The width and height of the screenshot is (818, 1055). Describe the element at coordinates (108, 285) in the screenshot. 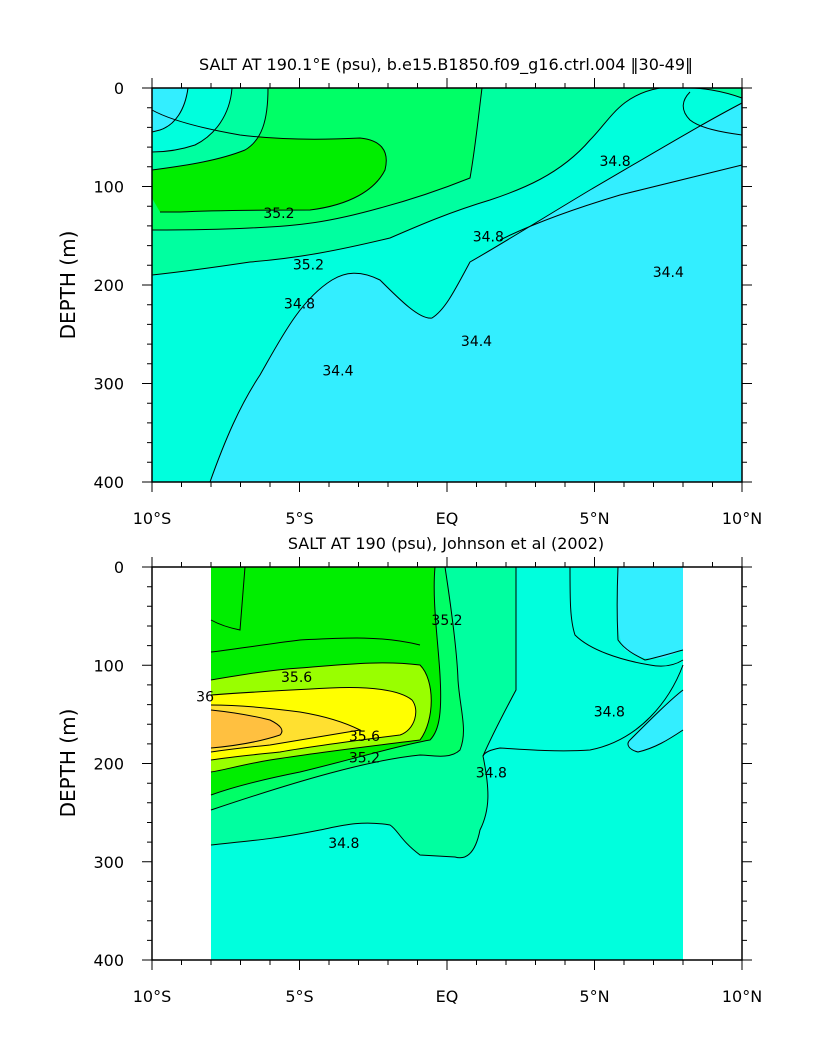

I see `panel-1-y-tick-200: 200` at that location.